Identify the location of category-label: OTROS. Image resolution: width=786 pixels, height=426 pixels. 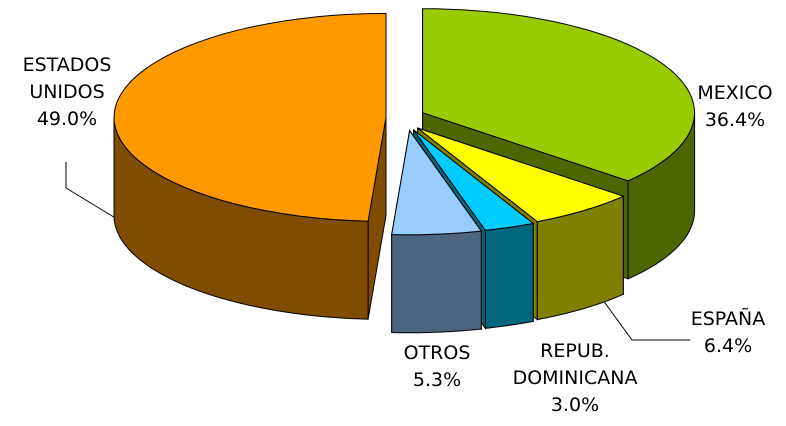
(437, 353).